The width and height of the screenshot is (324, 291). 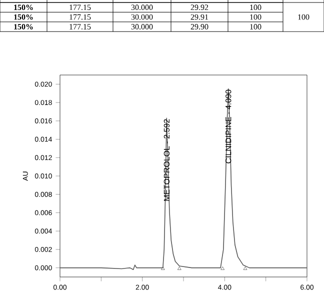 I want to click on annotation: METOPROLOL - 2.592, so click(x=167, y=160).